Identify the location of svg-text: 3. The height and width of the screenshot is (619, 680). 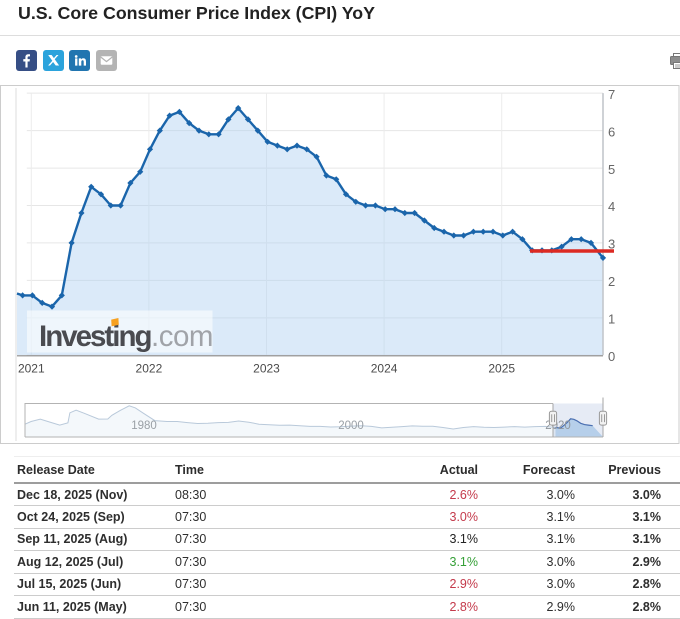
(611, 244).